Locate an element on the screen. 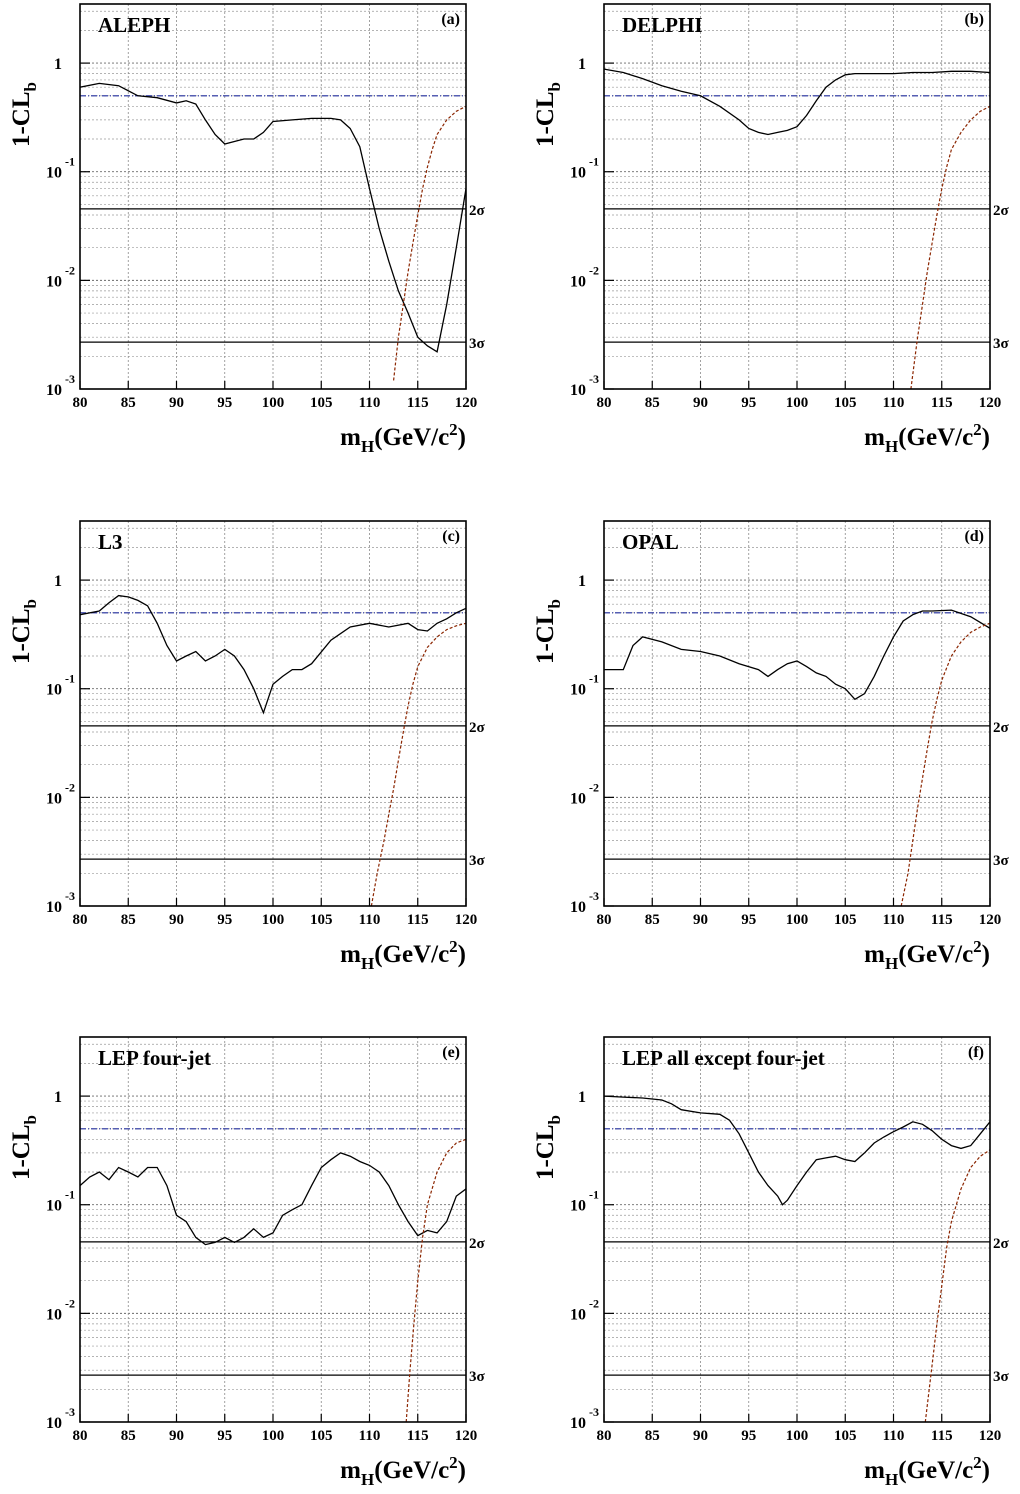 This screenshot has height=1494, width=1020. y-axis-label-subscript: b is located at coordinates (30, 1119).